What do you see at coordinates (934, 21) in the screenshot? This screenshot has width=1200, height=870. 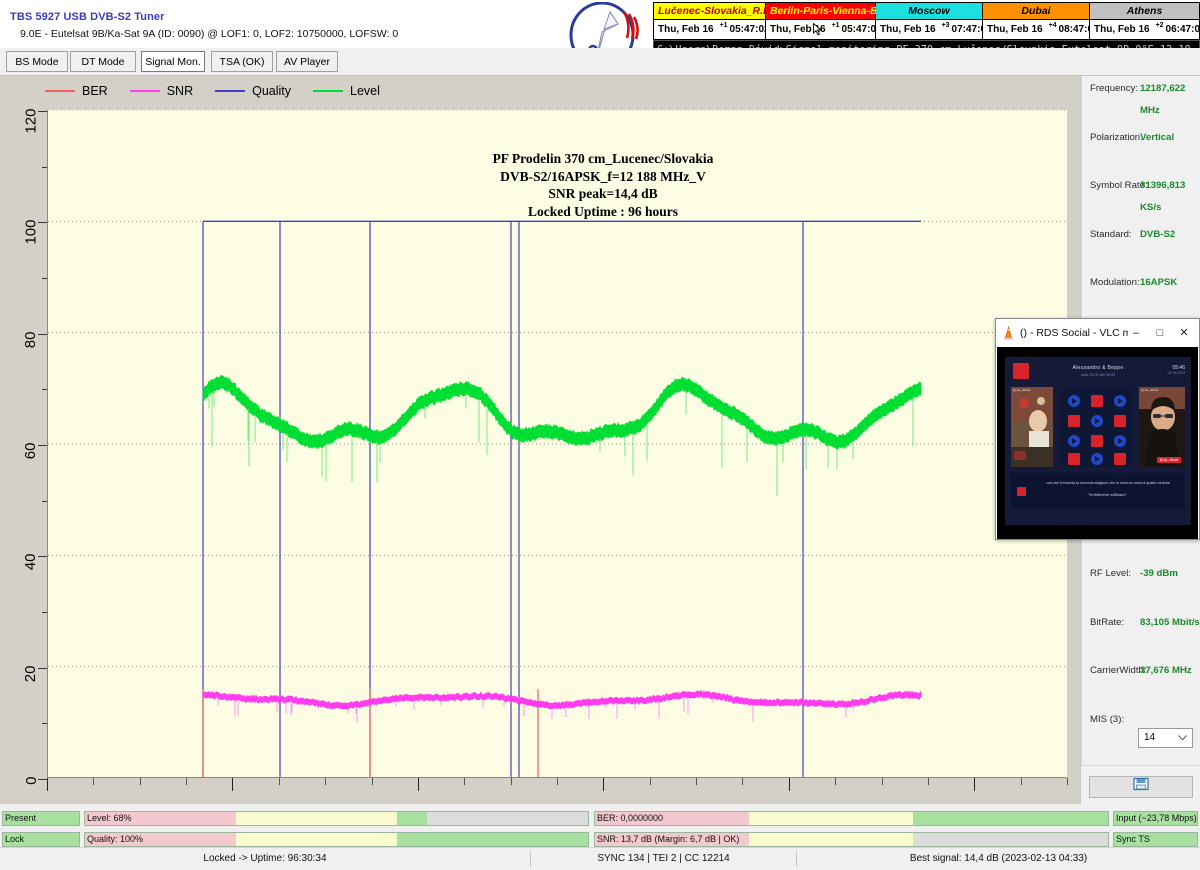 I see `clock-moscow: Moscow Thu, Feb 16 +3 07:47:02` at bounding box center [934, 21].